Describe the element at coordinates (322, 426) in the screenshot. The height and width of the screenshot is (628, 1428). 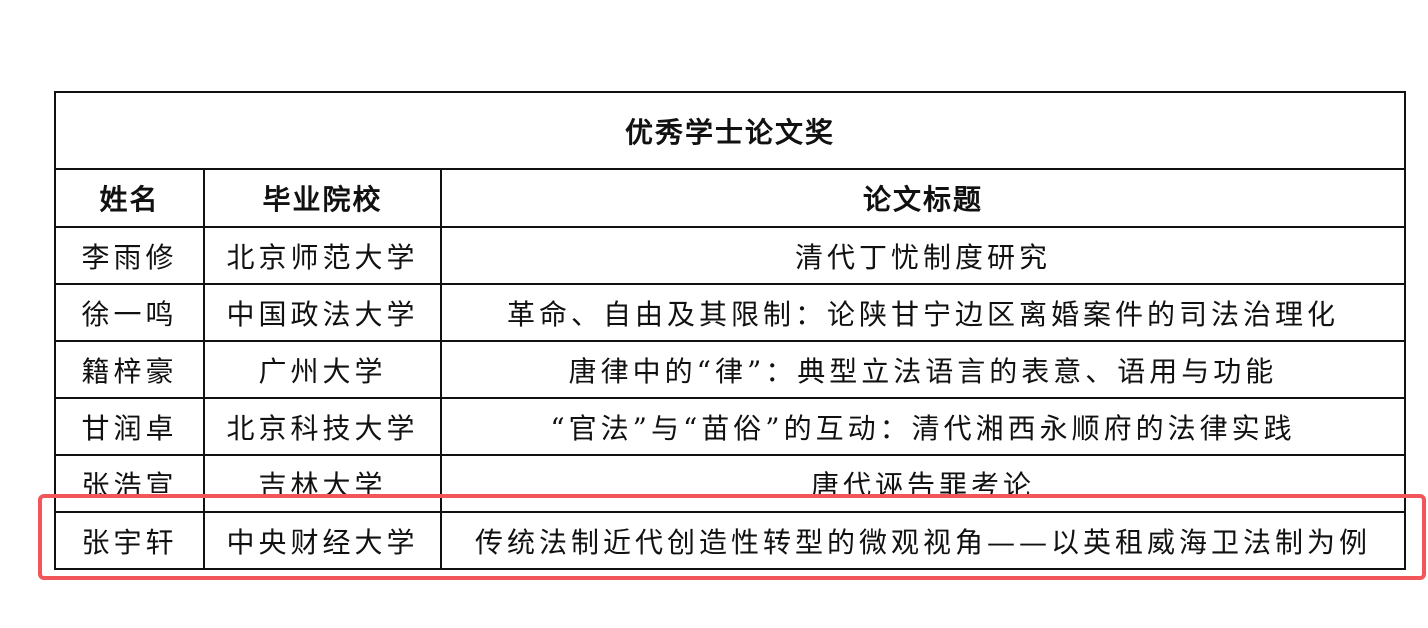
I see `cell-school: 北京科技大学` at that location.